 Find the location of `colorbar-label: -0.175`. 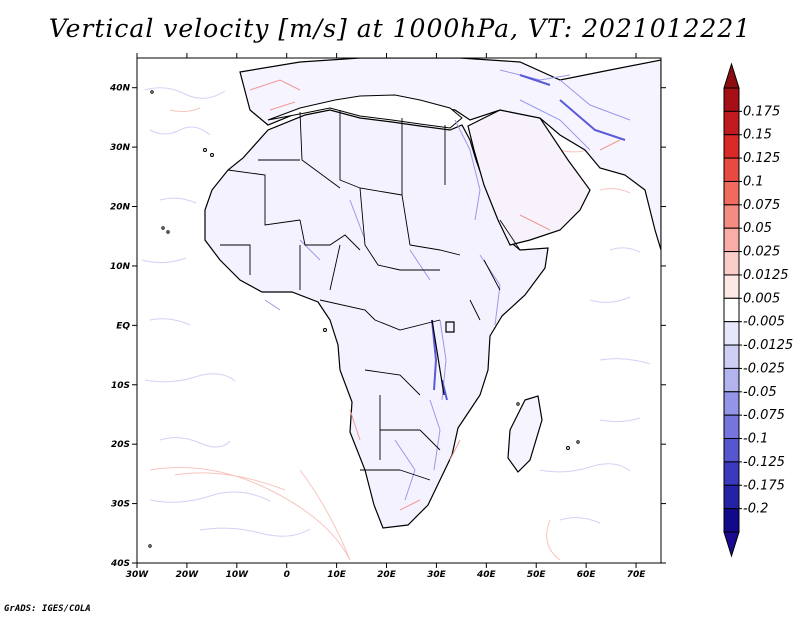

colorbar-label: -0.175 is located at coordinates (764, 485).